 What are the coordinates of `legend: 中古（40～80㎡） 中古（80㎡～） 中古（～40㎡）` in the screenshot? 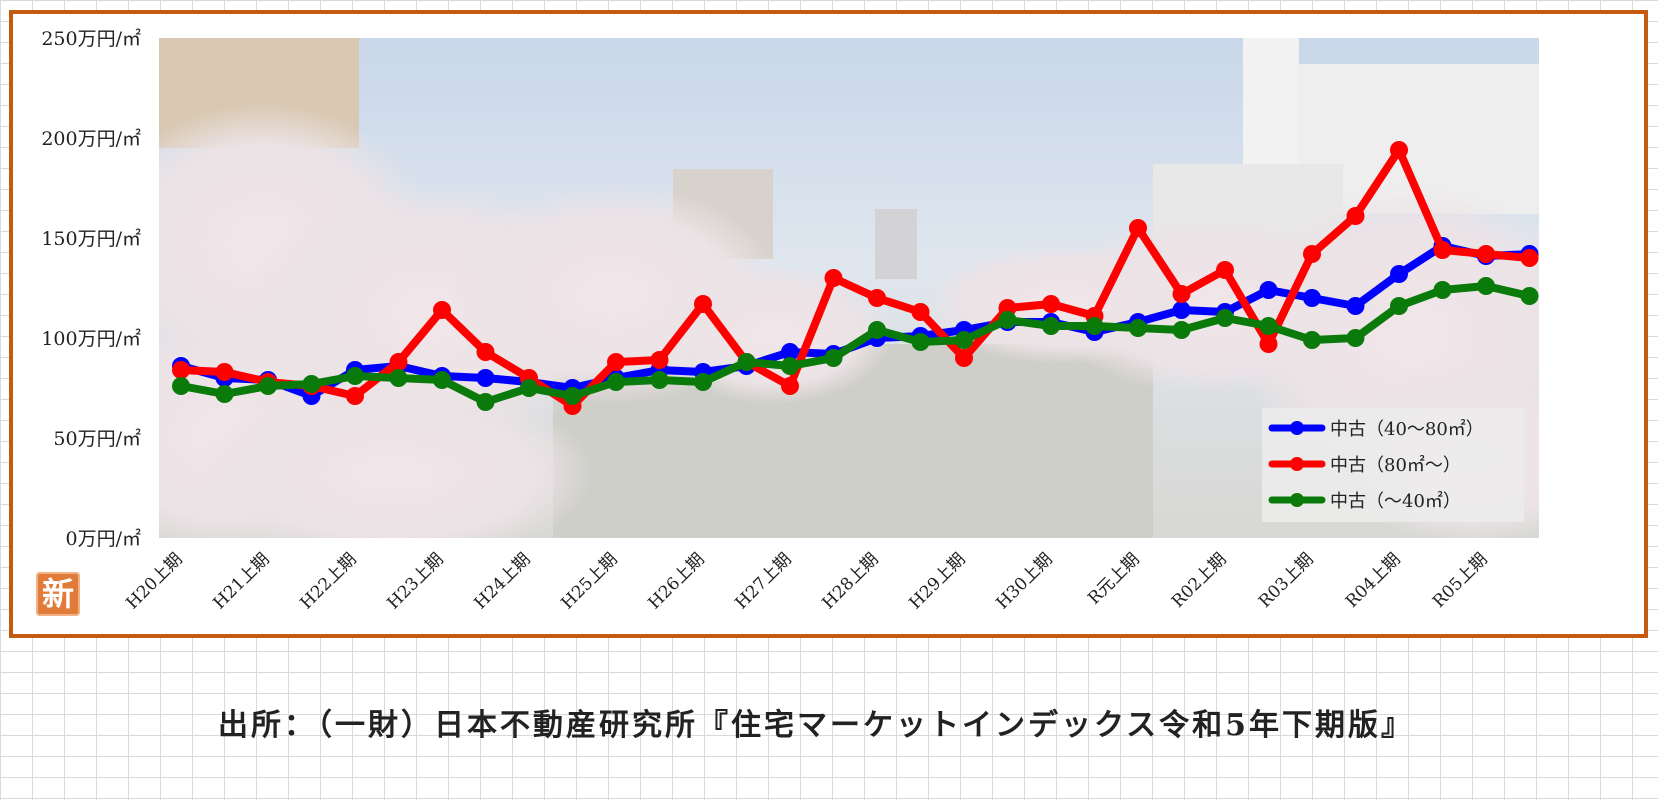 It's located at (1393, 465).